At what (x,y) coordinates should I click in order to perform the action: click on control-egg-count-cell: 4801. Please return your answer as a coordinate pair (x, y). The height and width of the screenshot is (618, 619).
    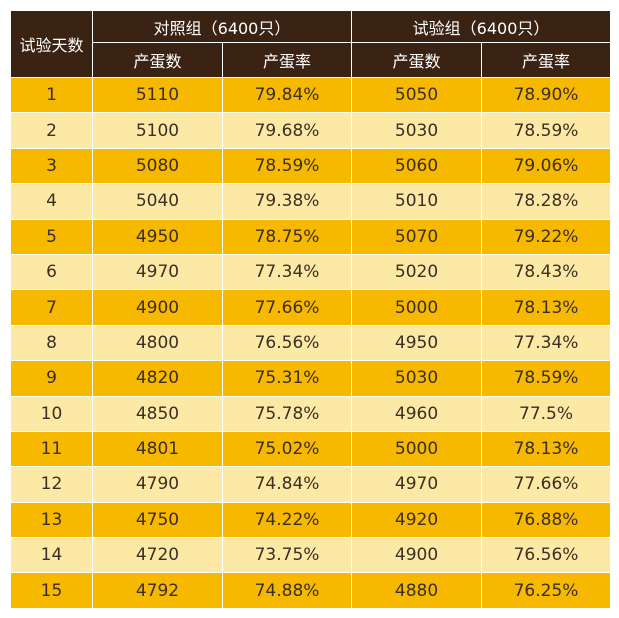
    Looking at the image, I should click on (157, 449).